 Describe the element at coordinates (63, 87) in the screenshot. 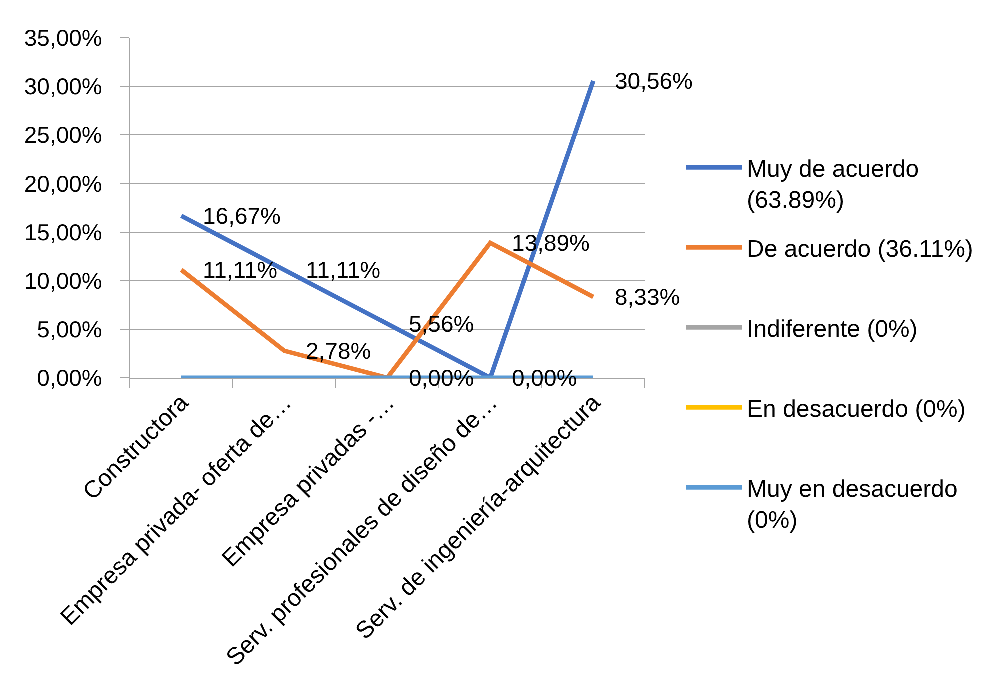

I see `y-tick-label: 30,00%` at that location.